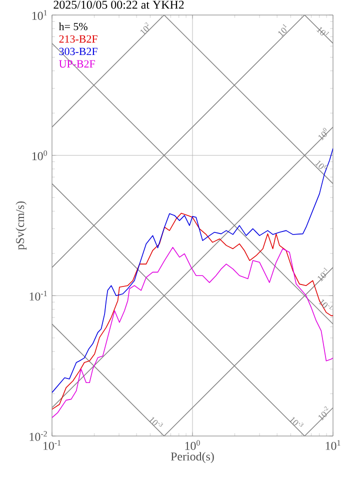 Image resolution: width=347 pixels, height=478 pixels. Describe the element at coordinates (119, 4) in the screenshot. I see `chart-title: 2025/10/05 00:22 at YKH2` at that location.